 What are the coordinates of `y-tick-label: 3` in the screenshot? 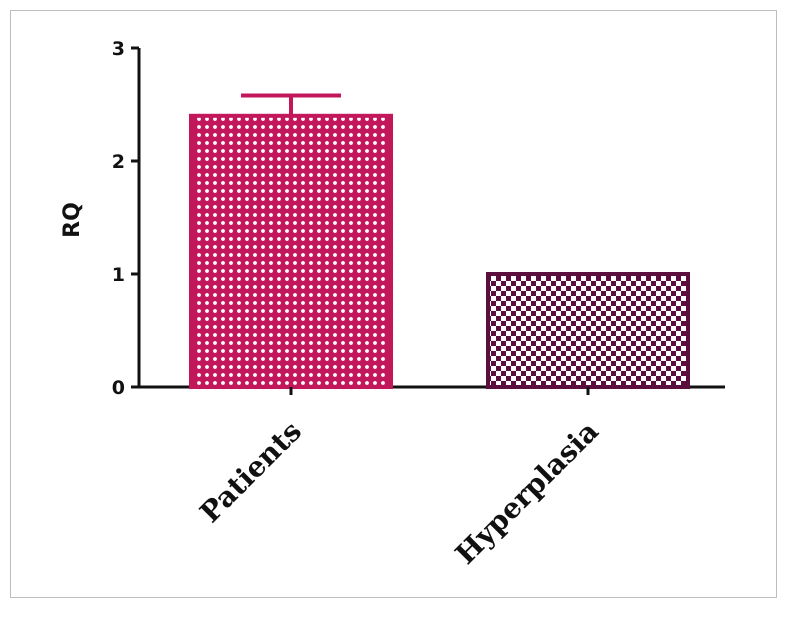 It's located at (118, 49).